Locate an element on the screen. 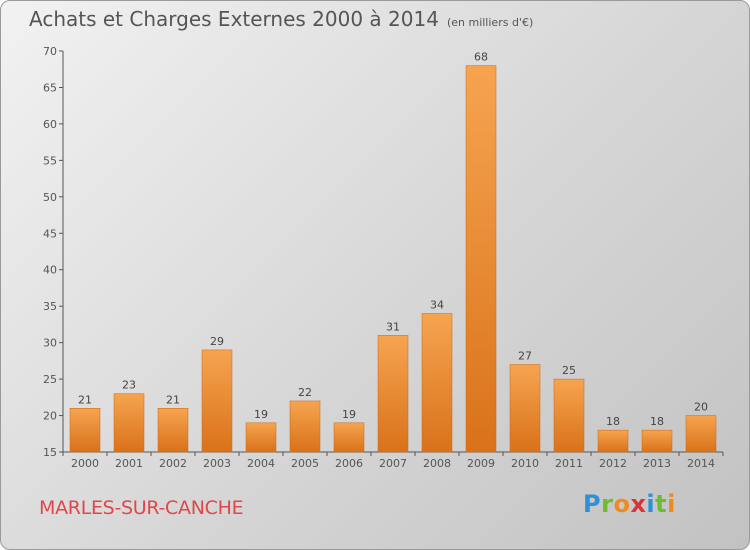  value-label: 31 is located at coordinates (393, 326).